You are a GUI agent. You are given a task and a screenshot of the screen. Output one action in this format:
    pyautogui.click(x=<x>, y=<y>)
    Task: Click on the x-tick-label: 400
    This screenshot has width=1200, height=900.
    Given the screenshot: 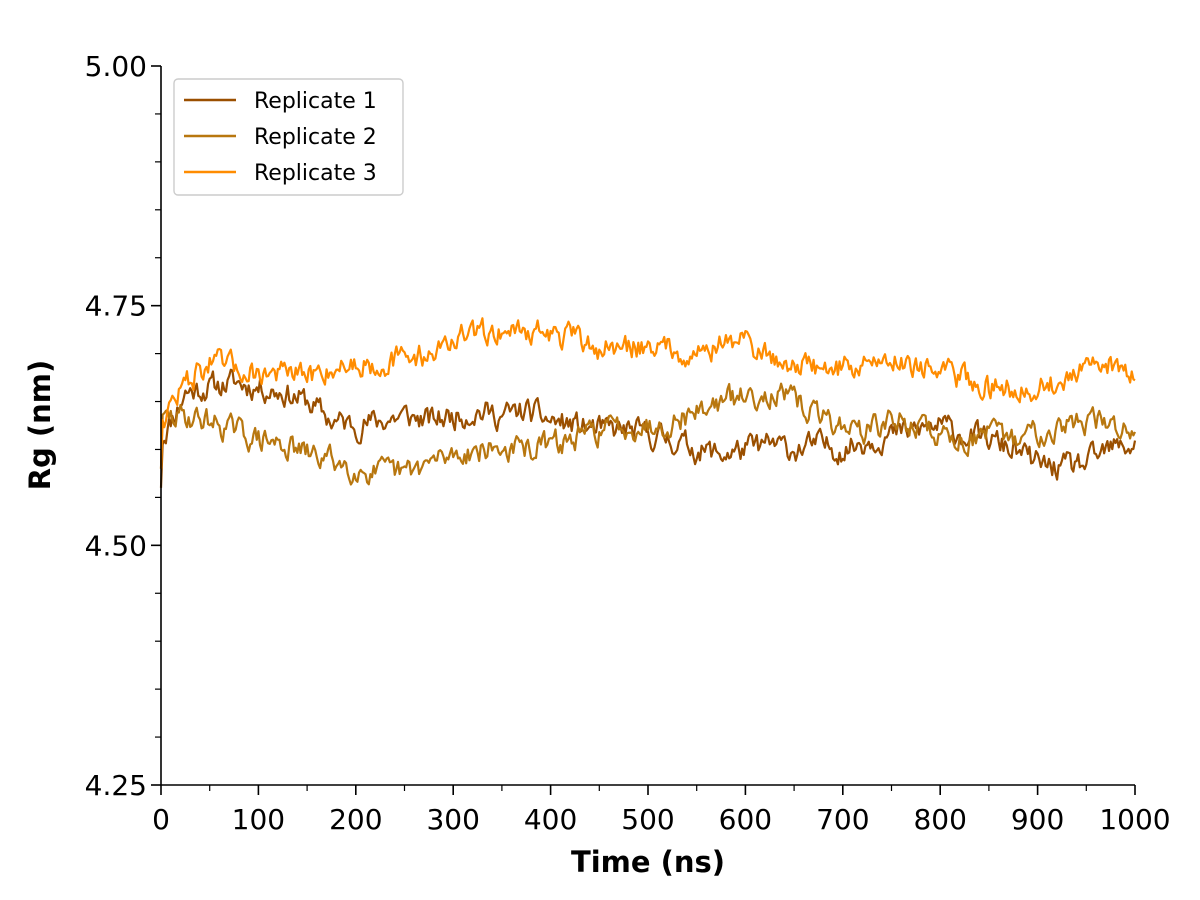 What is the action you would take?
    pyautogui.click(x=550, y=819)
    